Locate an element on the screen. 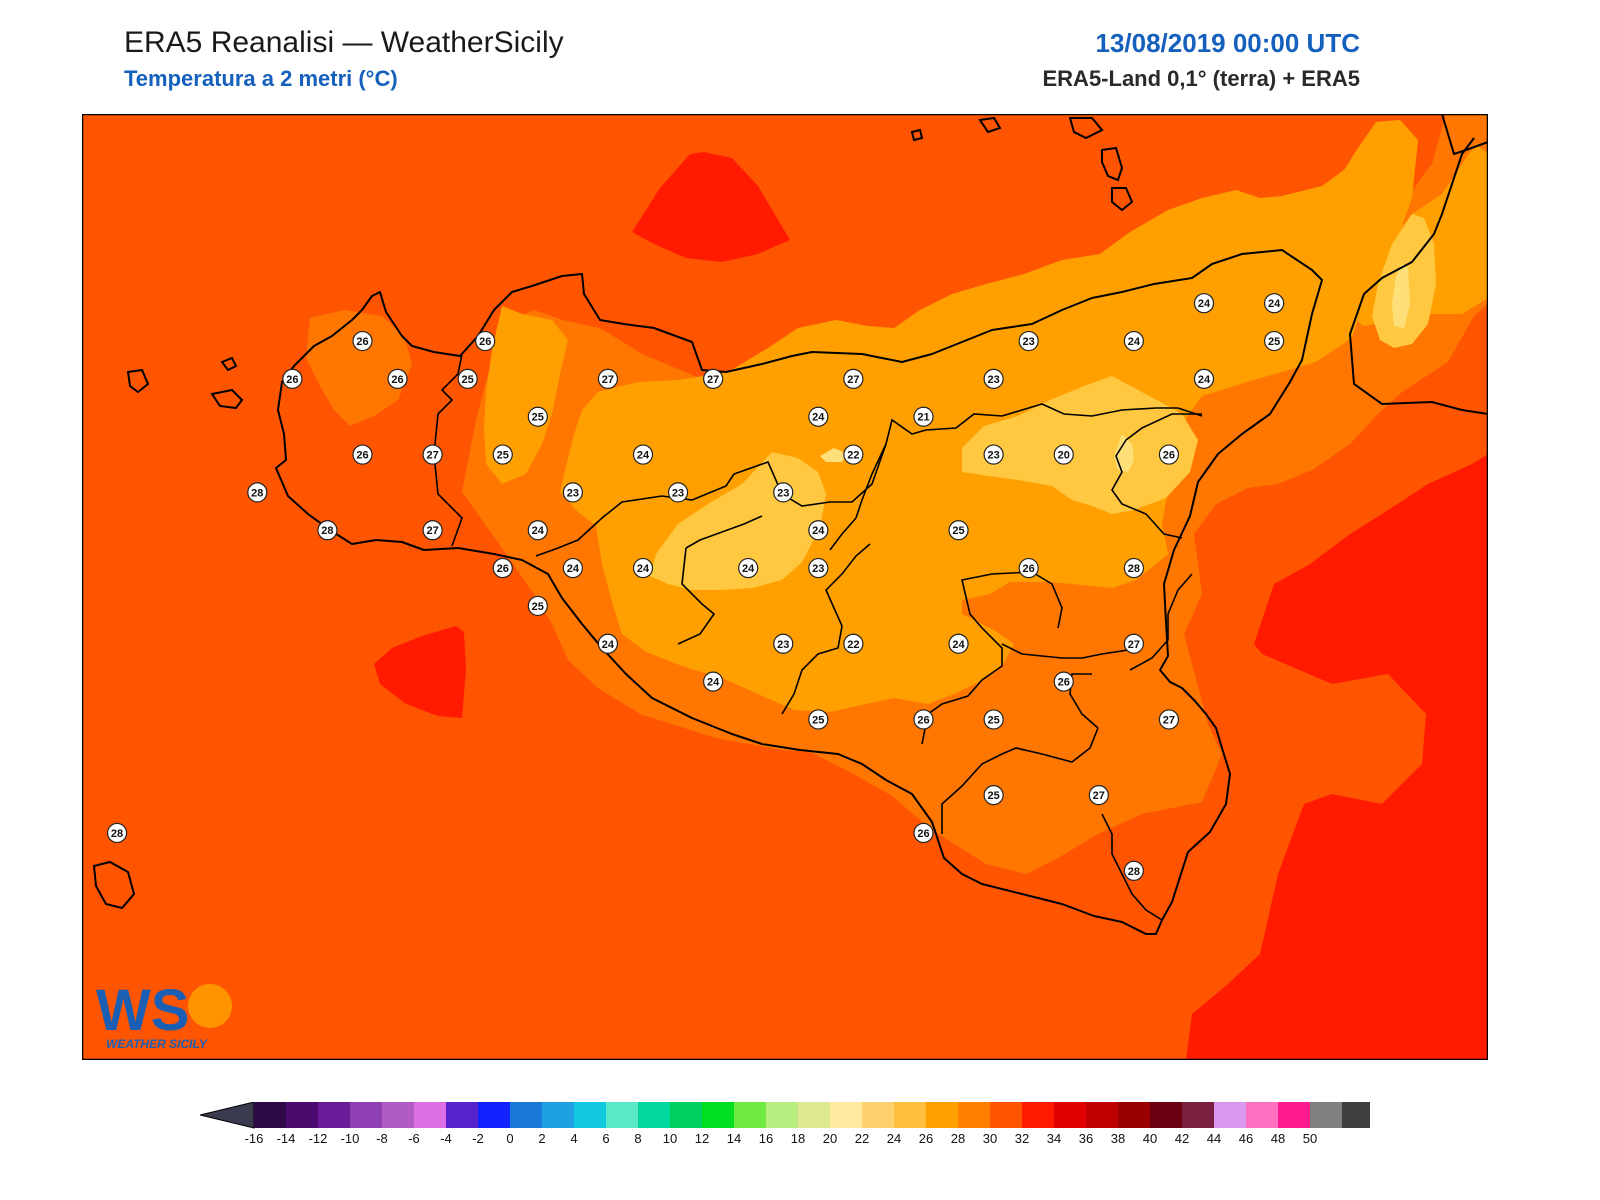 Image resolution: width=1600 pixels, height=1200 pixels. colorbar-tick-label: 10 is located at coordinates (670, 1137).